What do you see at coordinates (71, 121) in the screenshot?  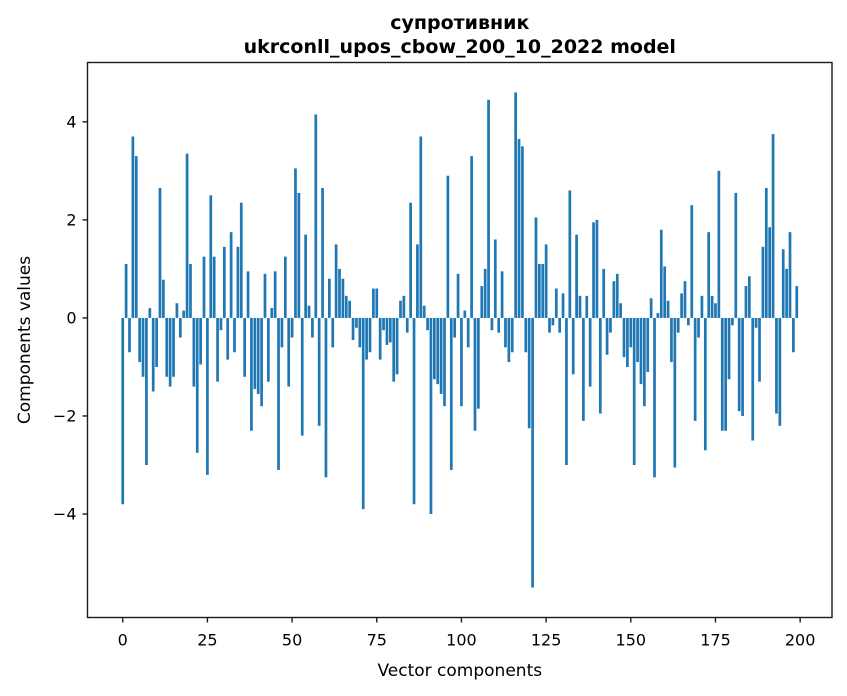 I see `y-tick-label-4: 4` at bounding box center [71, 121].